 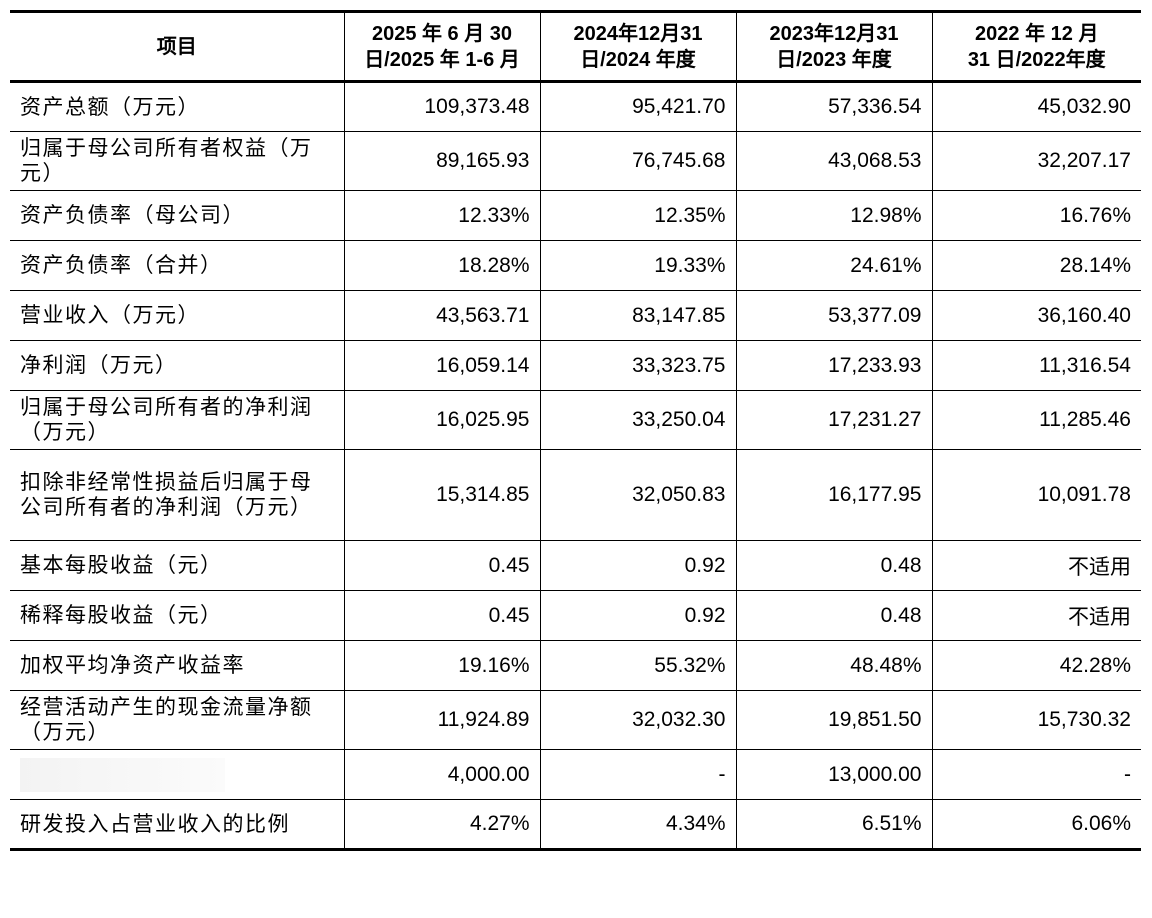 I want to click on row-label: 资产负债率（母公司）, so click(x=177, y=215).